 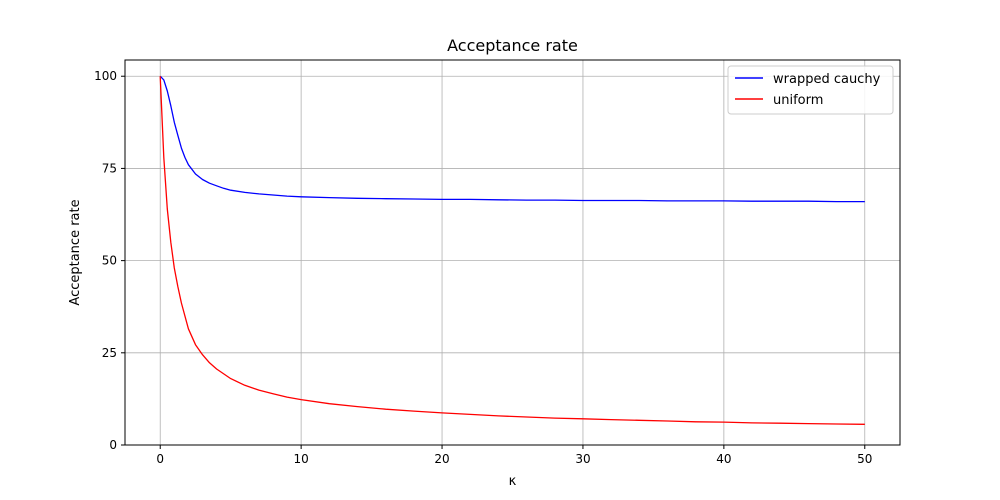 What do you see at coordinates (113, 445) in the screenshot?
I see `y-tick-label: 0` at bounding box center [113, 445].